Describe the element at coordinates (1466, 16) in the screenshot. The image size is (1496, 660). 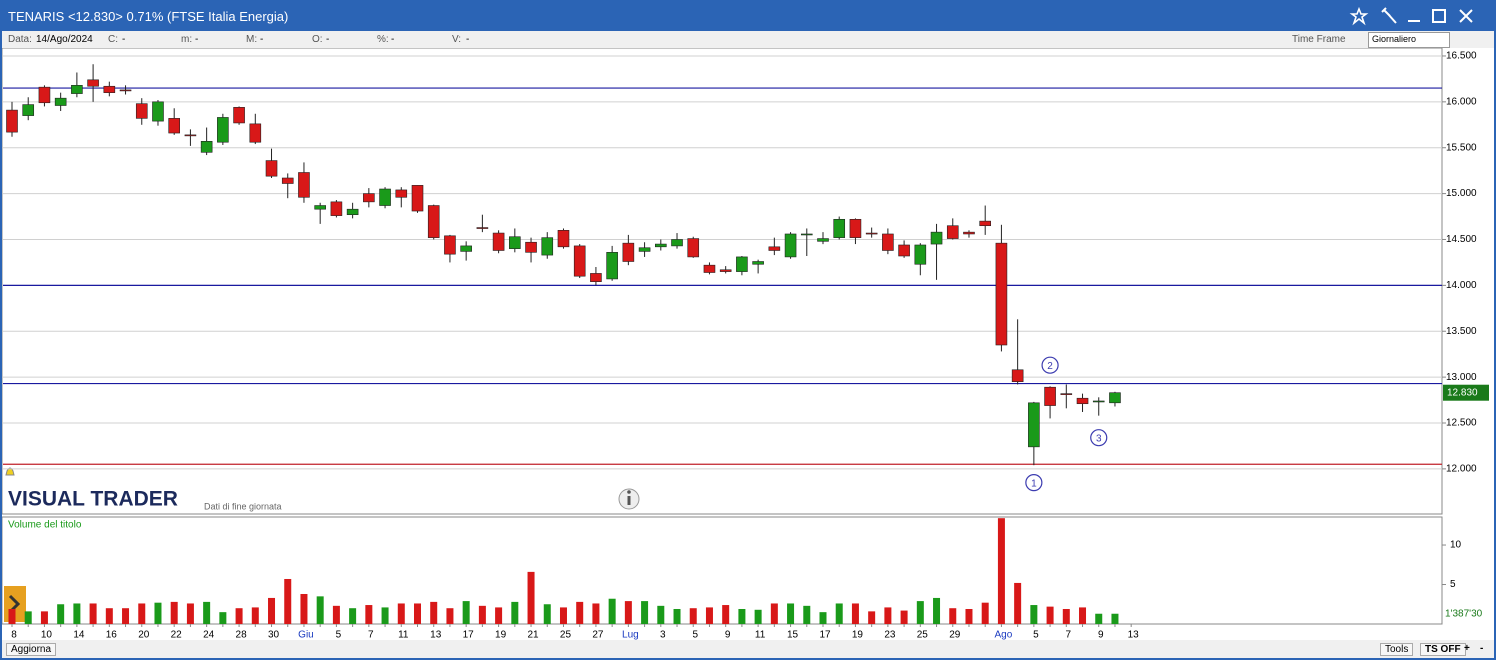
I see `close-button` at that location.